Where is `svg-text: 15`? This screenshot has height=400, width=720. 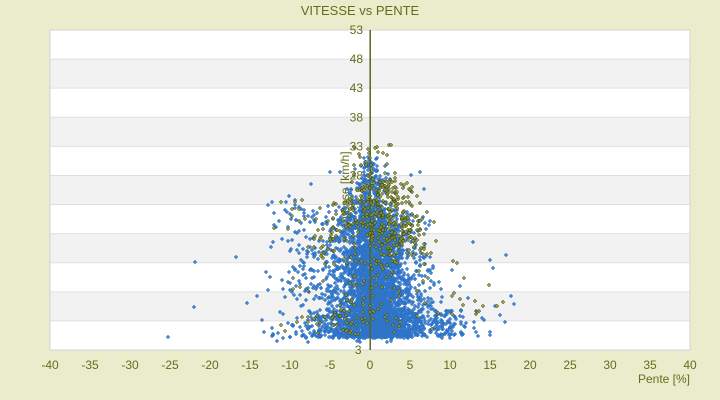 svg-text: 15 is located at coordinates (490, 365).